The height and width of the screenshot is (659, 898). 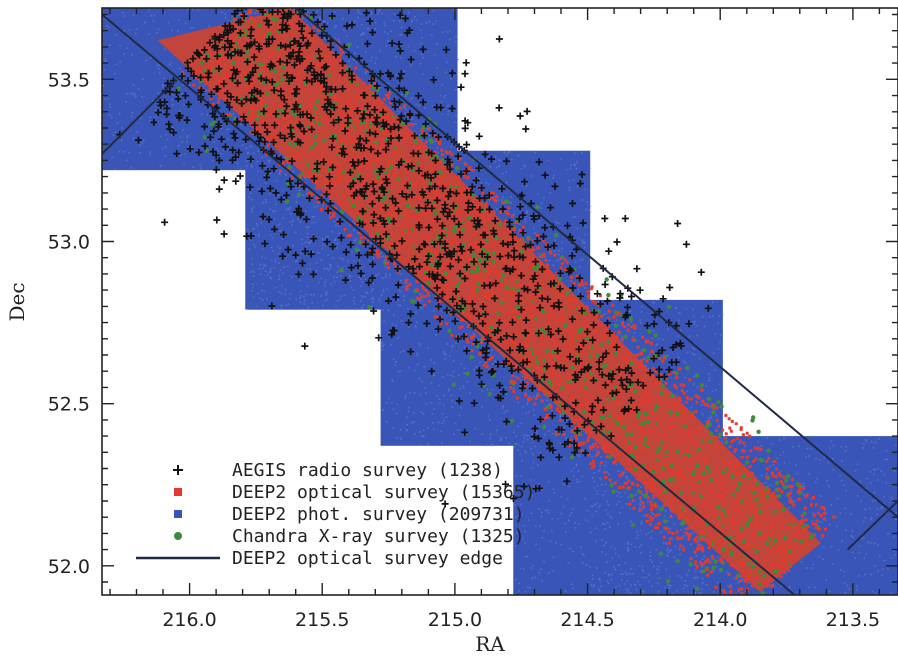 What do you see at coordinates (178, 536) in the screenshot?
I see `legend-circle-marker` at bounding box center [178, 536].